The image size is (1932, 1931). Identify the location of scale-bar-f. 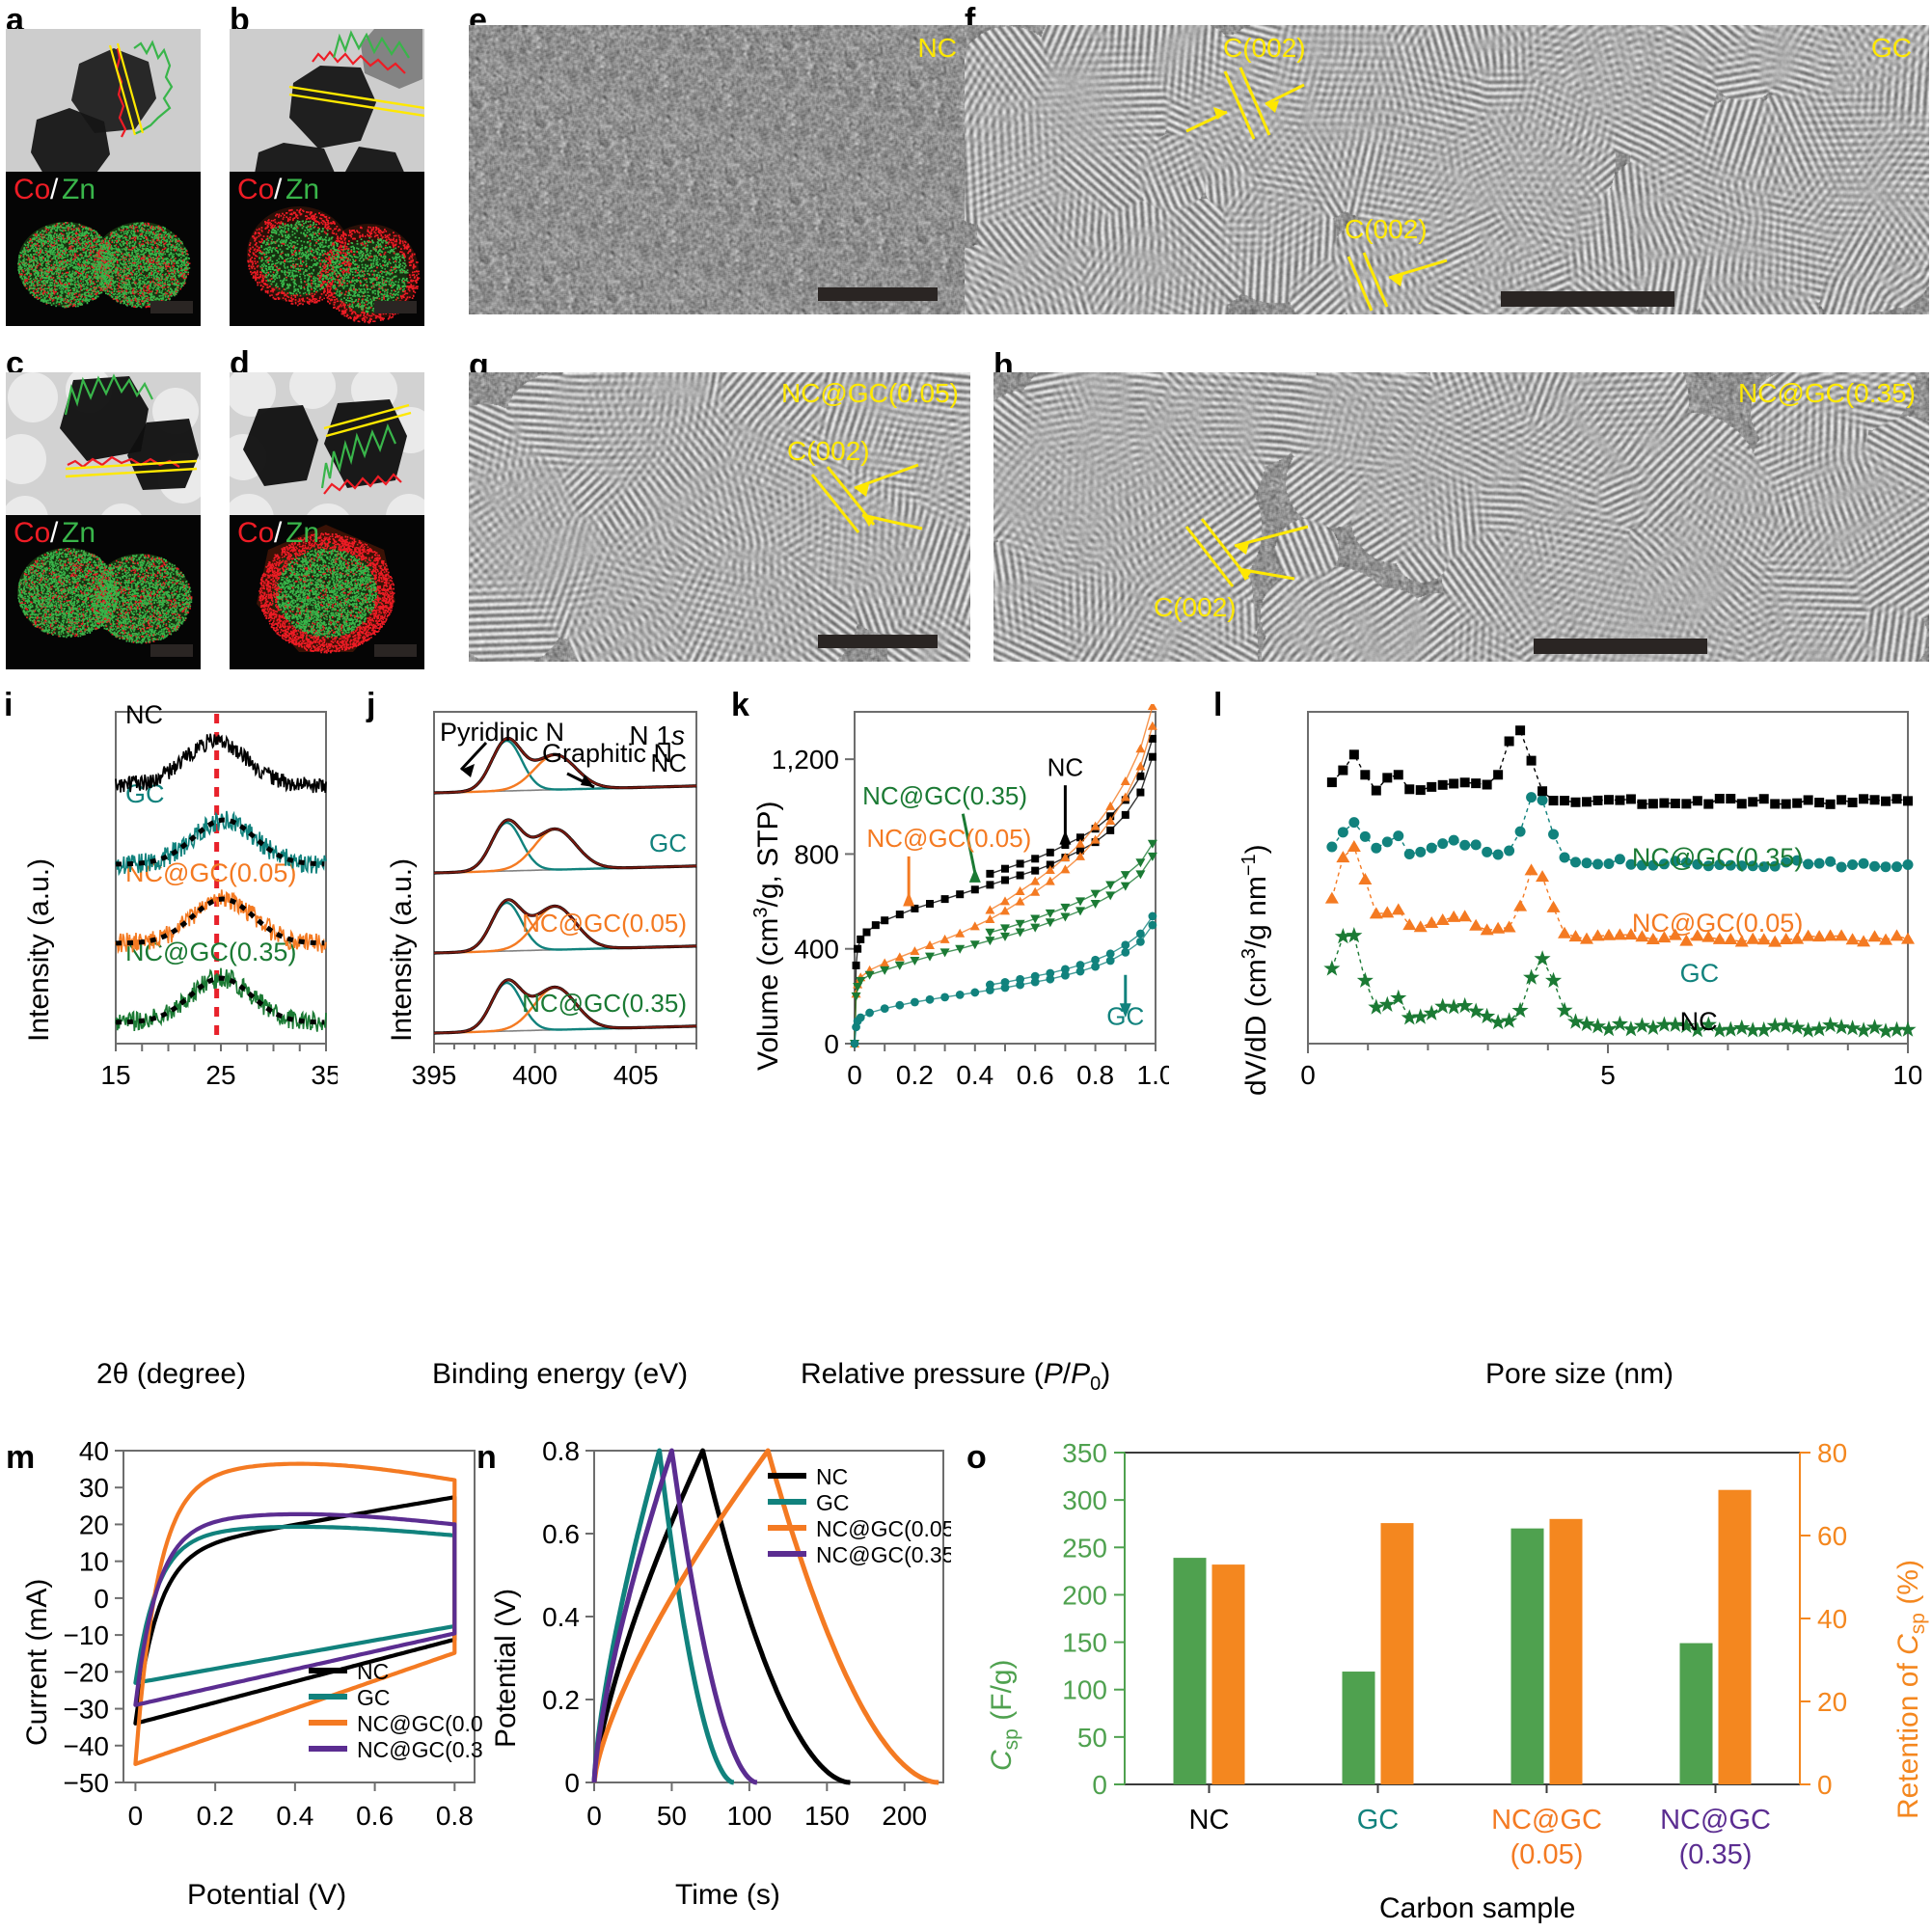
(1587, 299).